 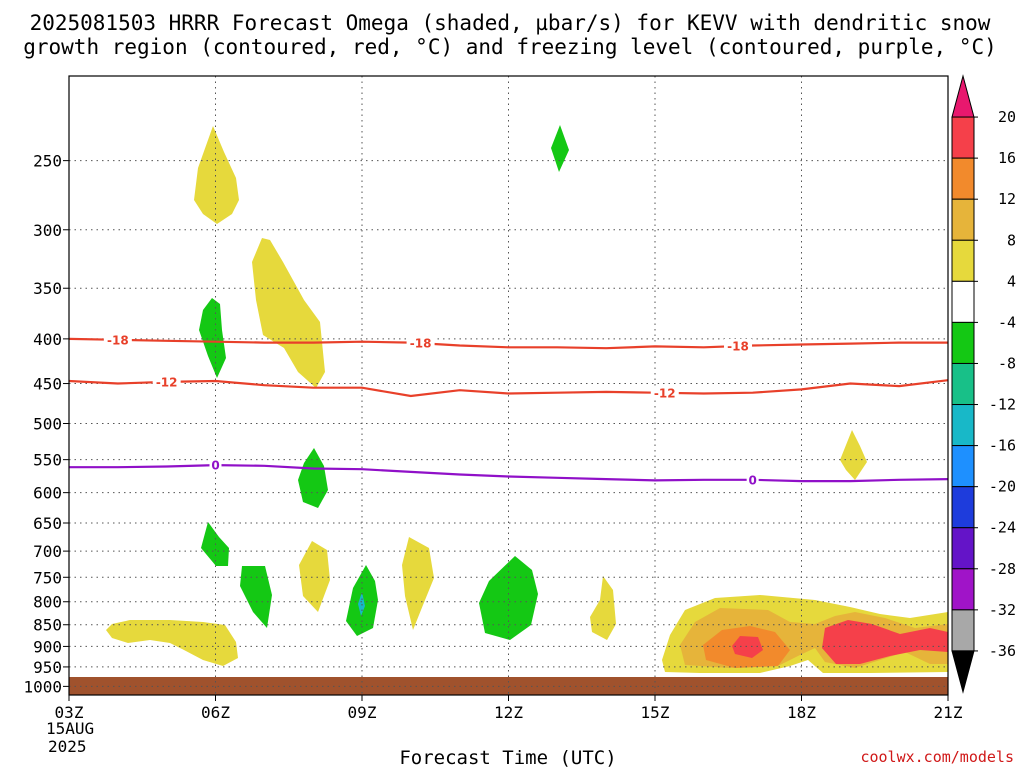 I want to click on y-tick-label: 550, so click(x=47, y=460).